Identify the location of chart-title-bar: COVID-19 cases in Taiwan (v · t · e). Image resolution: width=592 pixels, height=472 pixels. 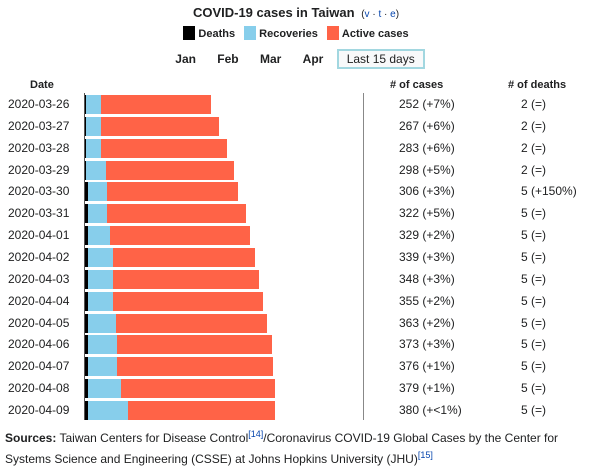
(296, 12).